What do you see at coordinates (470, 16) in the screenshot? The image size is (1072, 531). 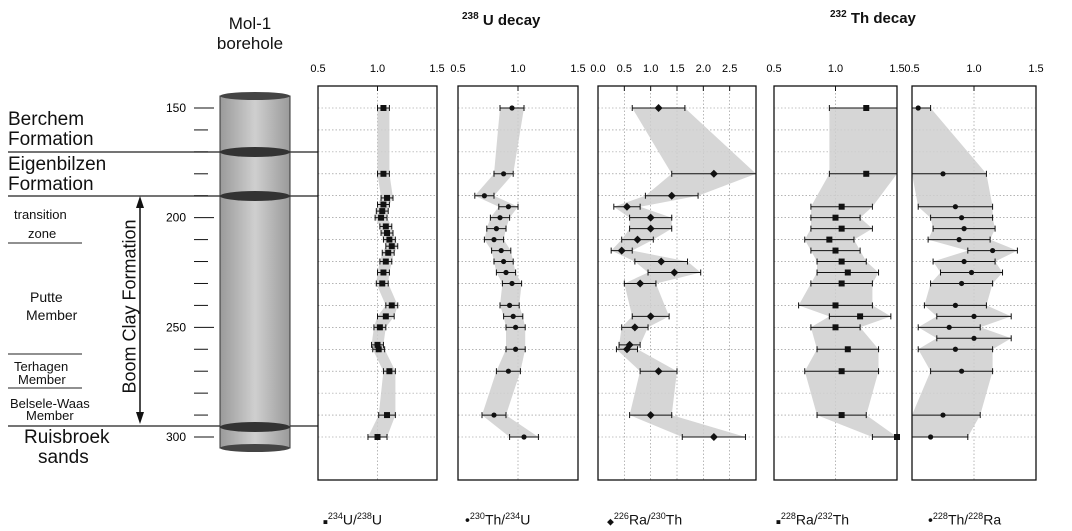 I see `u-title-iso: 238` at bounding box center [470, 16].